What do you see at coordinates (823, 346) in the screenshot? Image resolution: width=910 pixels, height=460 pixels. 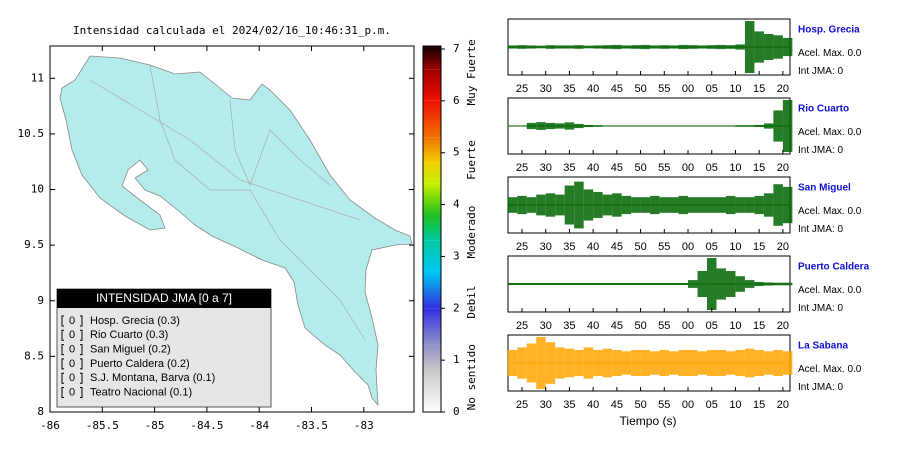 I see `station-name: La Sabana` at bounding box center [823, 346].